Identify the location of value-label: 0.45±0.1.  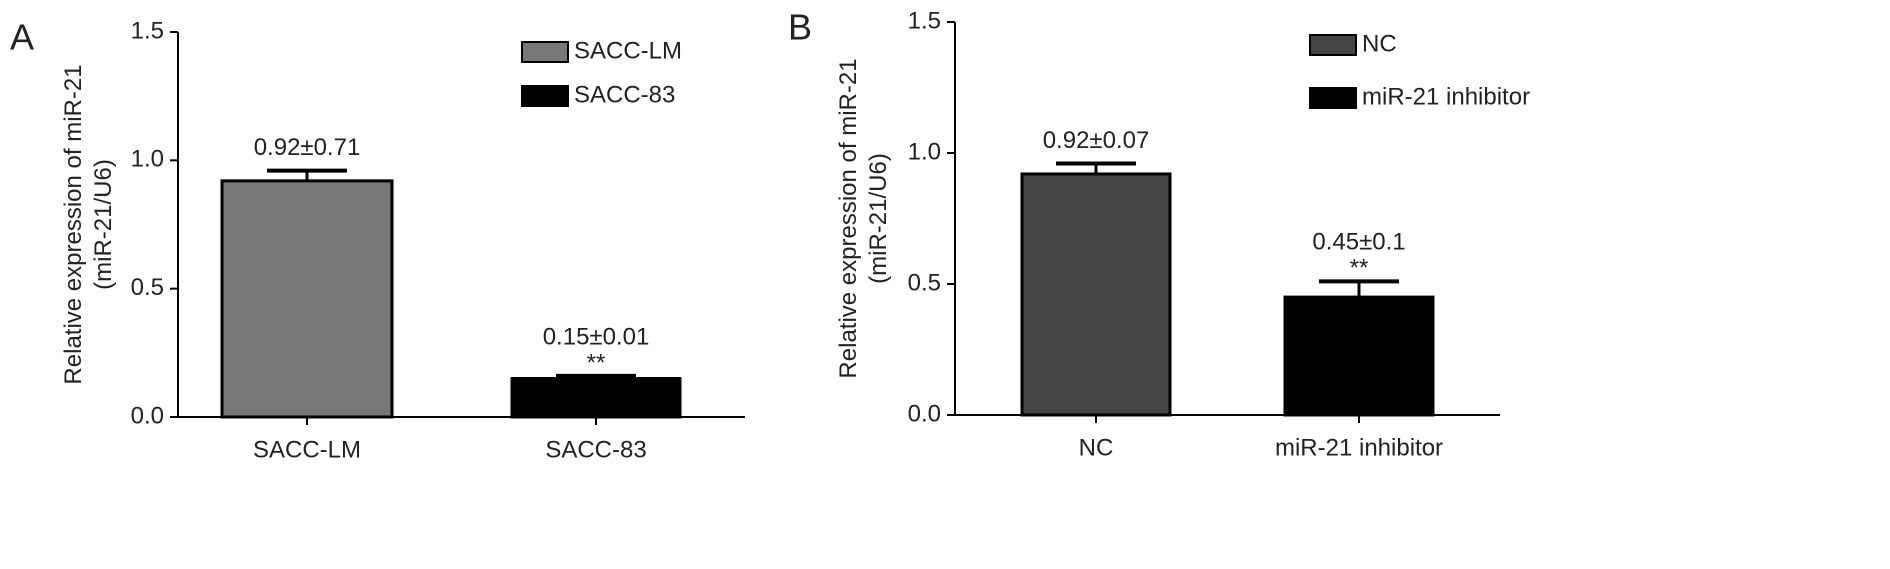
(1358, 242).